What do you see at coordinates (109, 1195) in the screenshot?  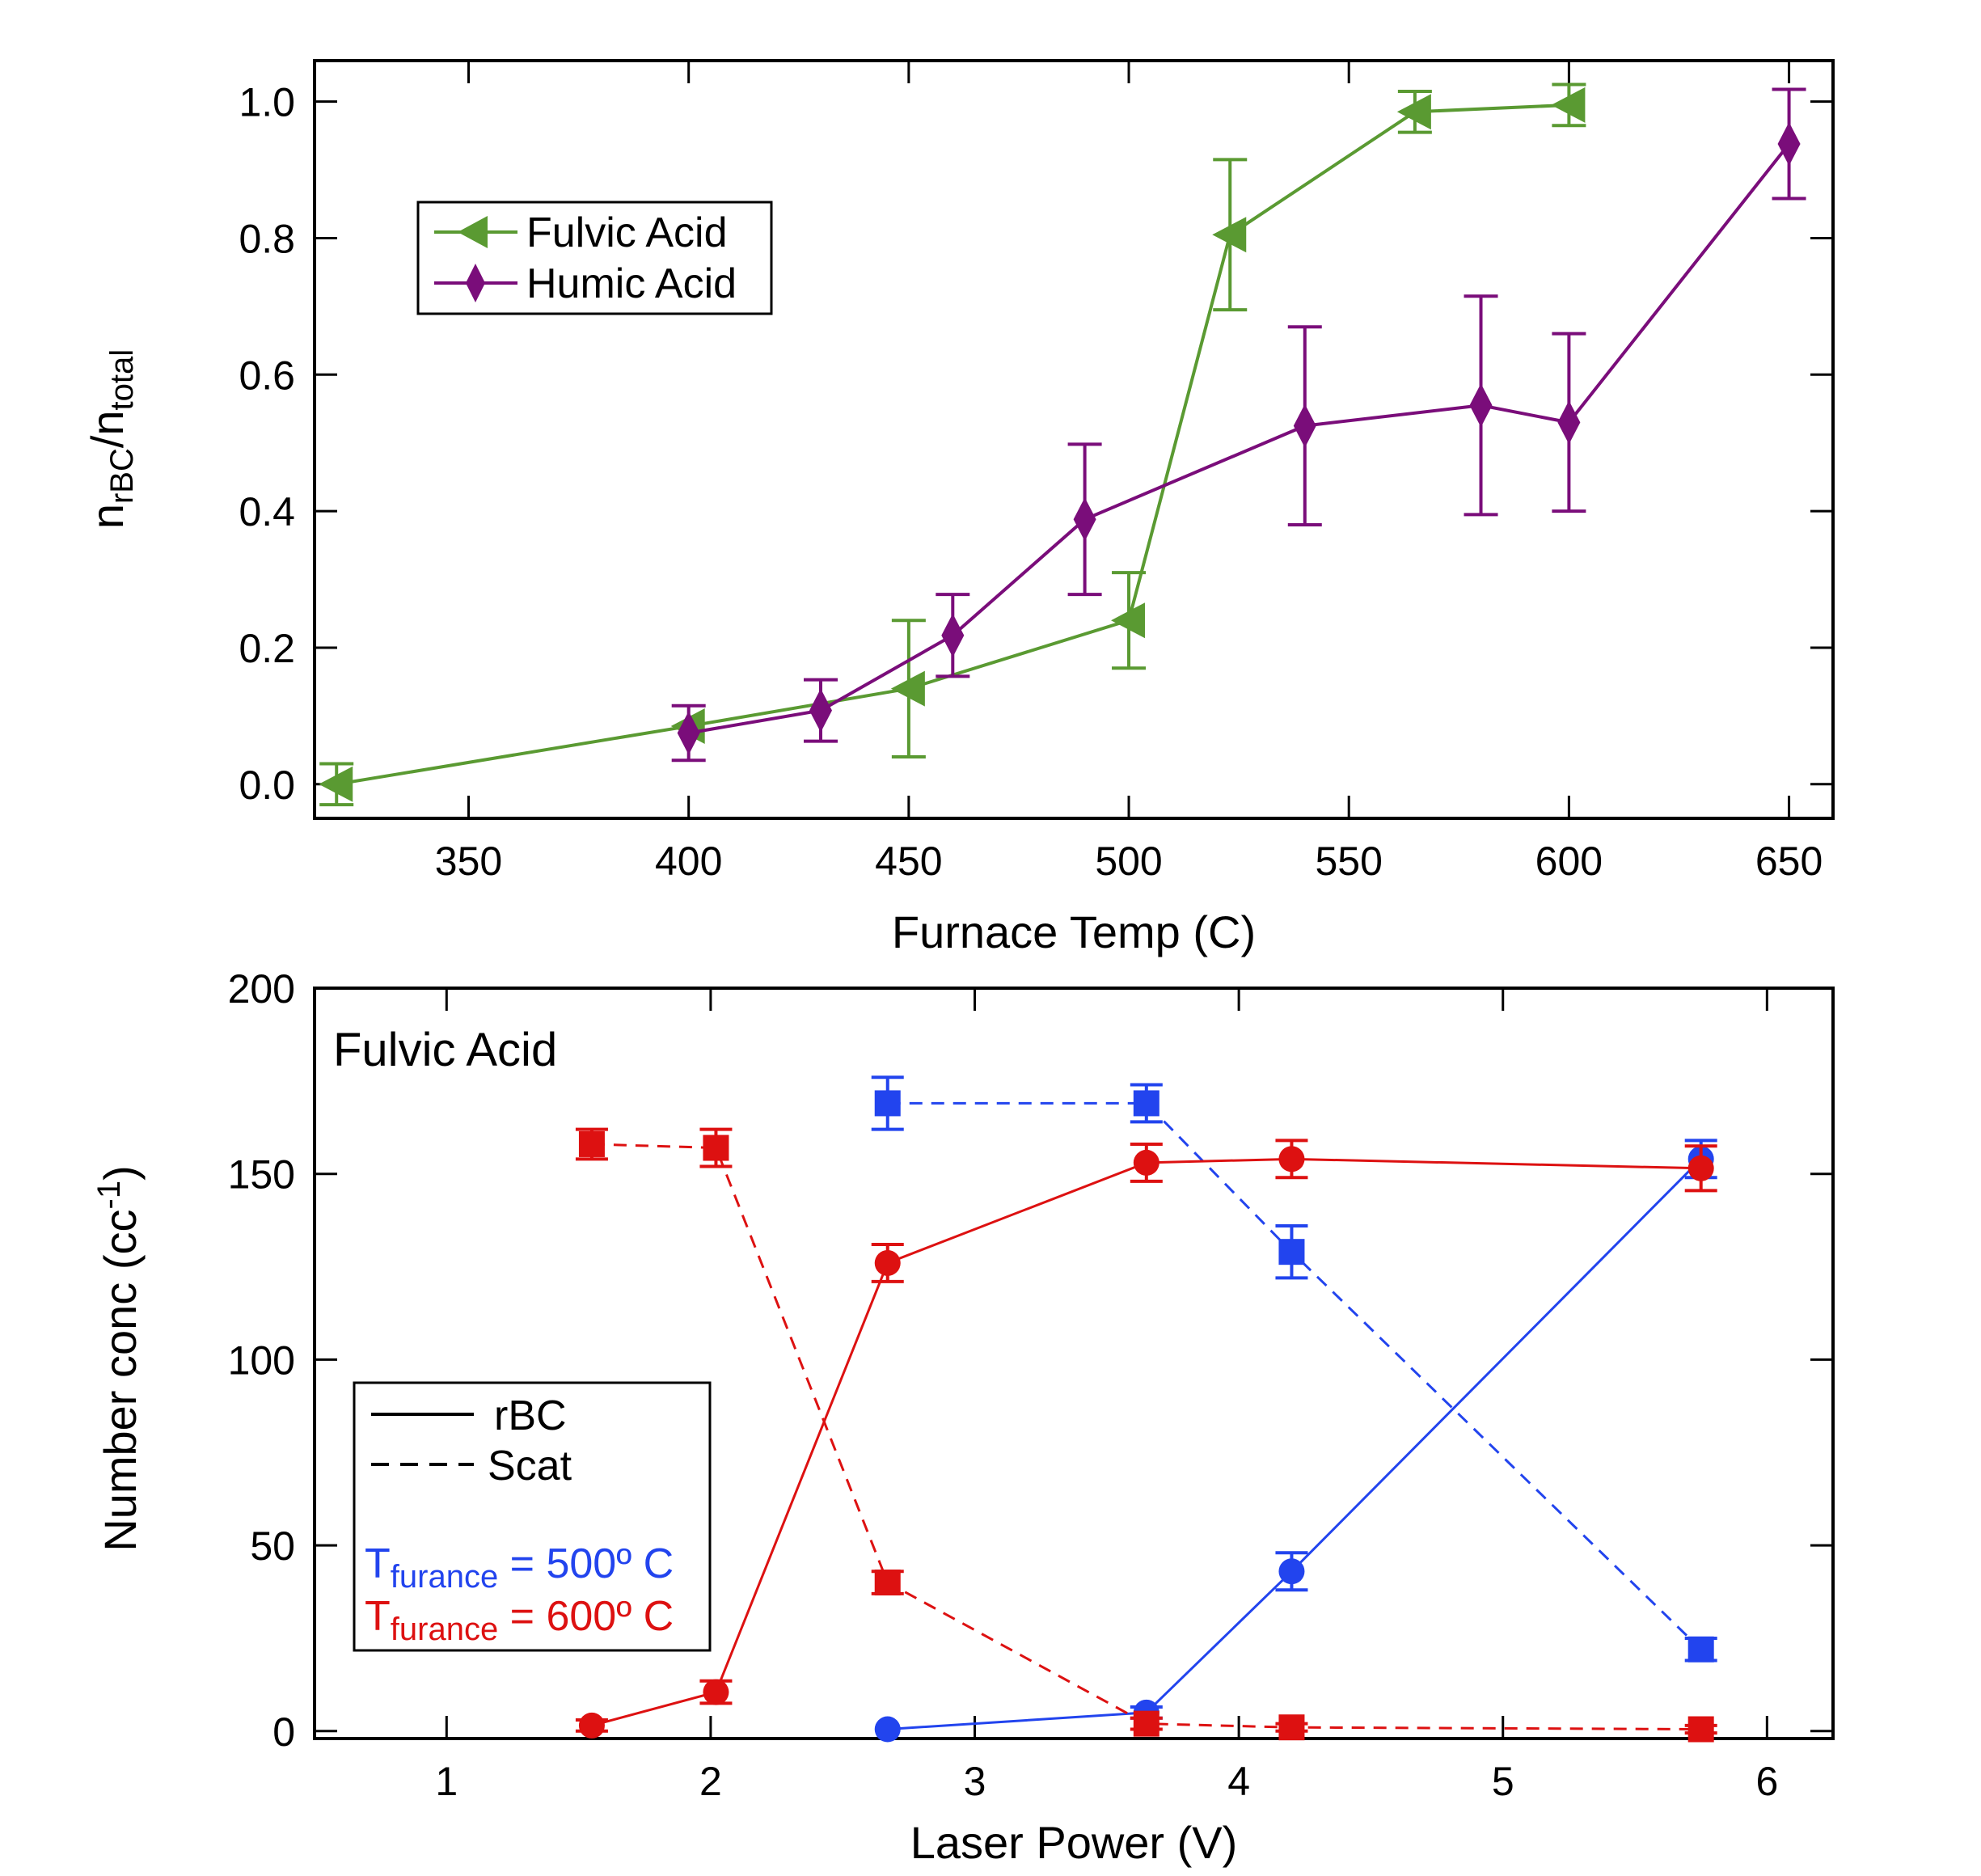 I see `y2-title-sup: -1` at bounding box center [109, 1195].